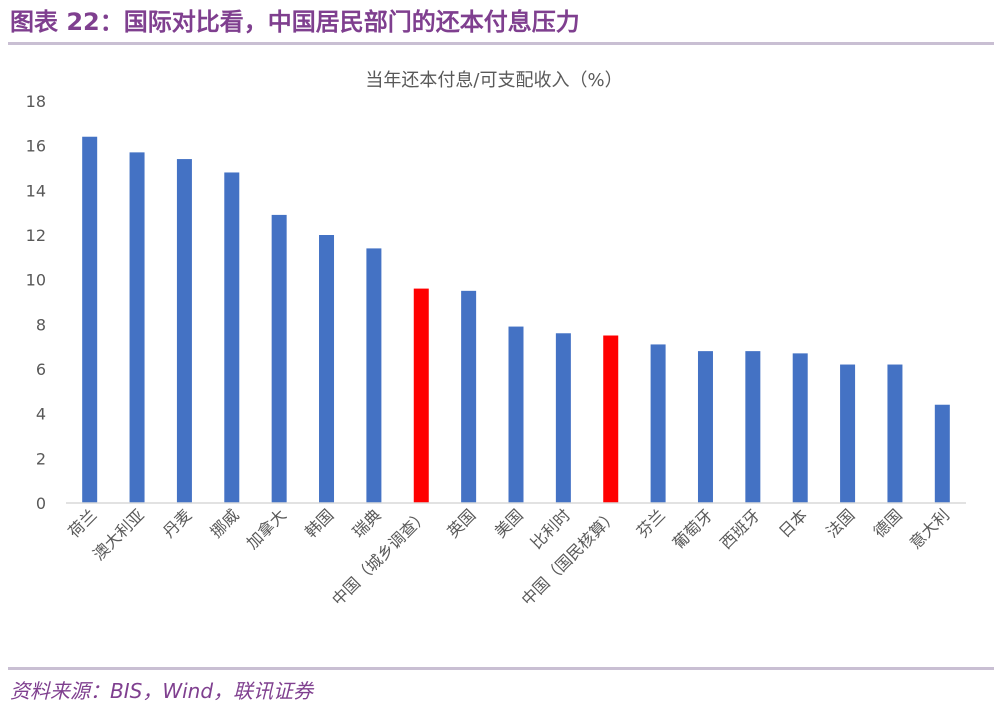 This screenshot has width=1005, height=711. What do you see at coordinates (118, 534) in the screenshot?
I see `x-tick-label: 澳大利亚` at bounding box center [118, 534].